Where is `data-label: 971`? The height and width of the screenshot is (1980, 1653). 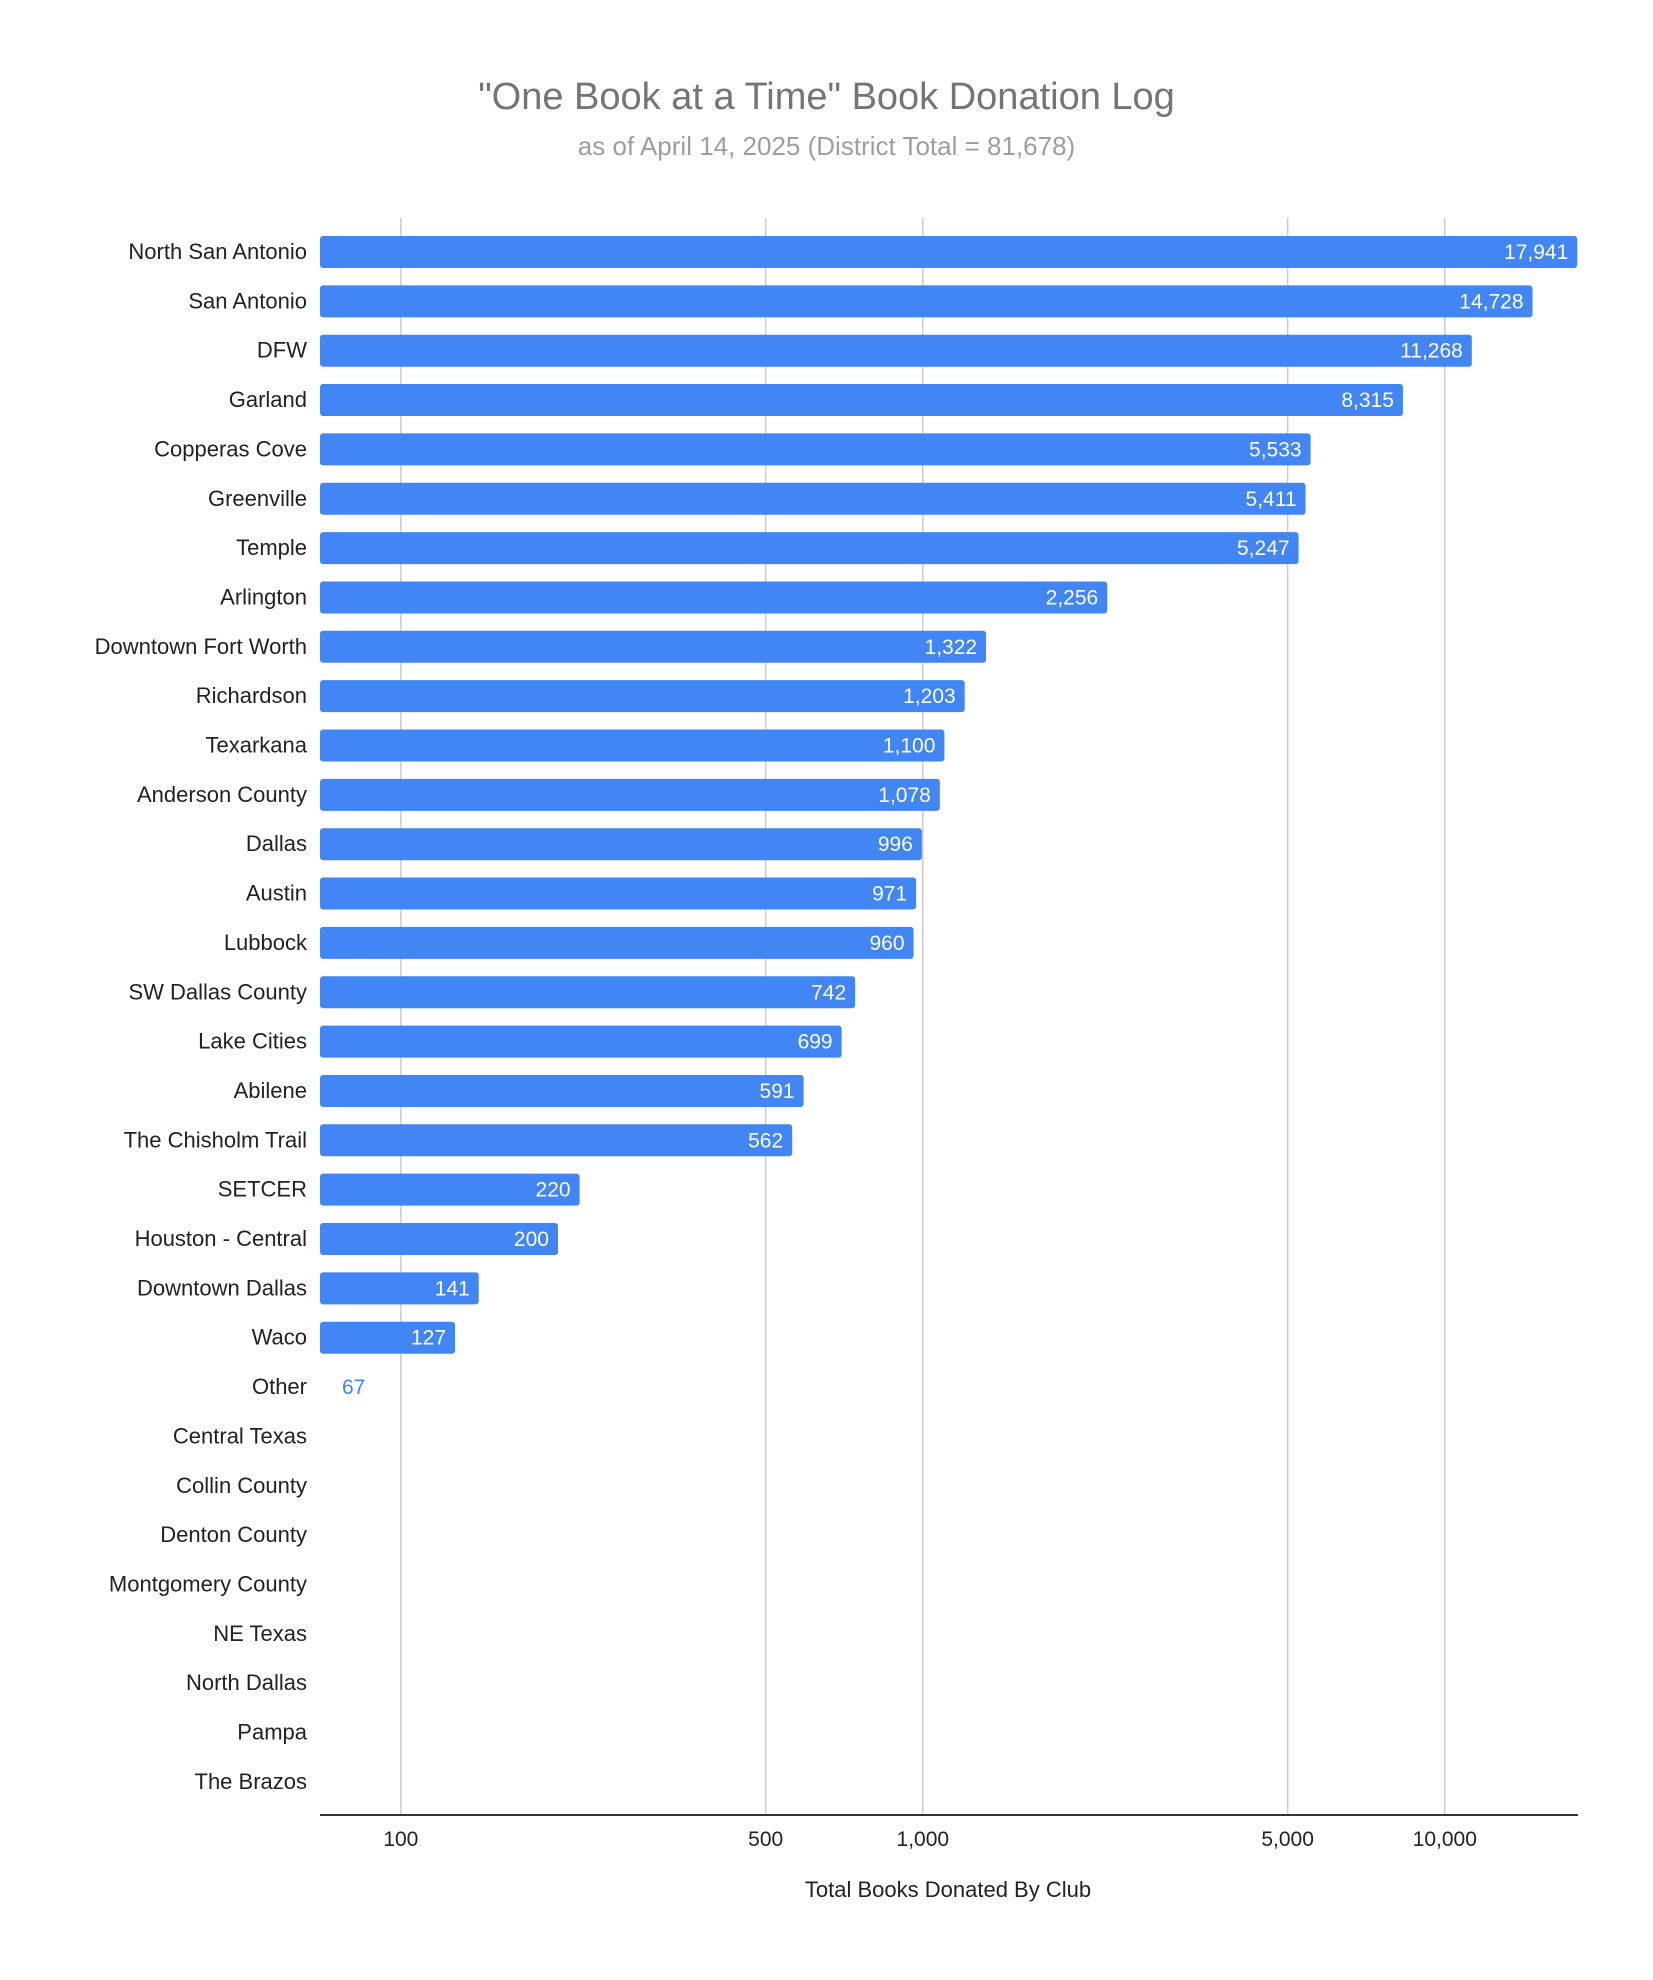
data-label: 971 is located at coordinates (889, 894).